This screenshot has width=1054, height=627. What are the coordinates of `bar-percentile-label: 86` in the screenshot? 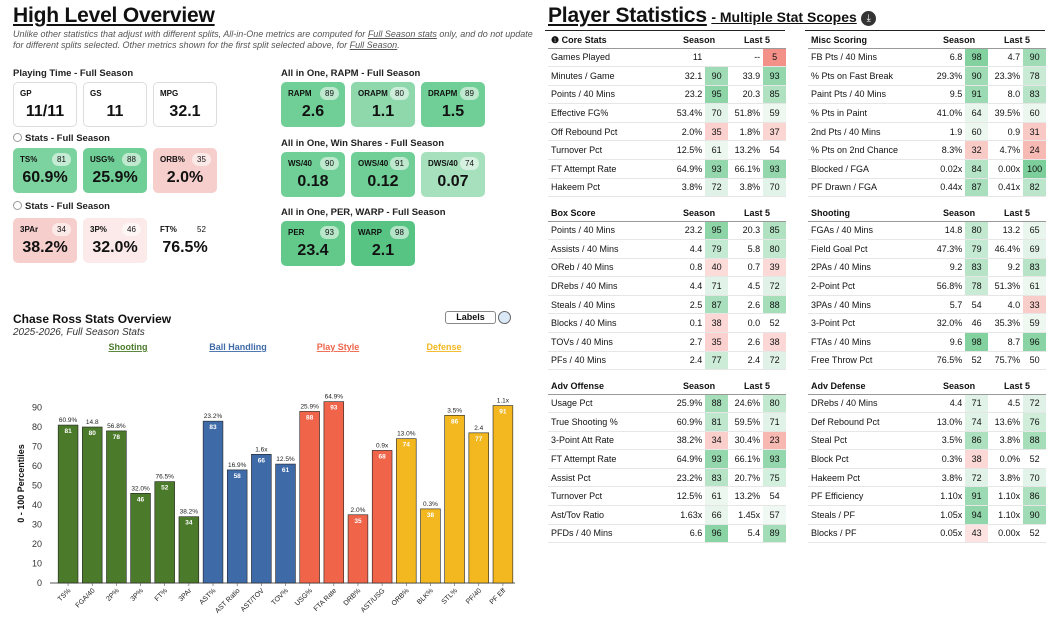 It's located at (455, 421).